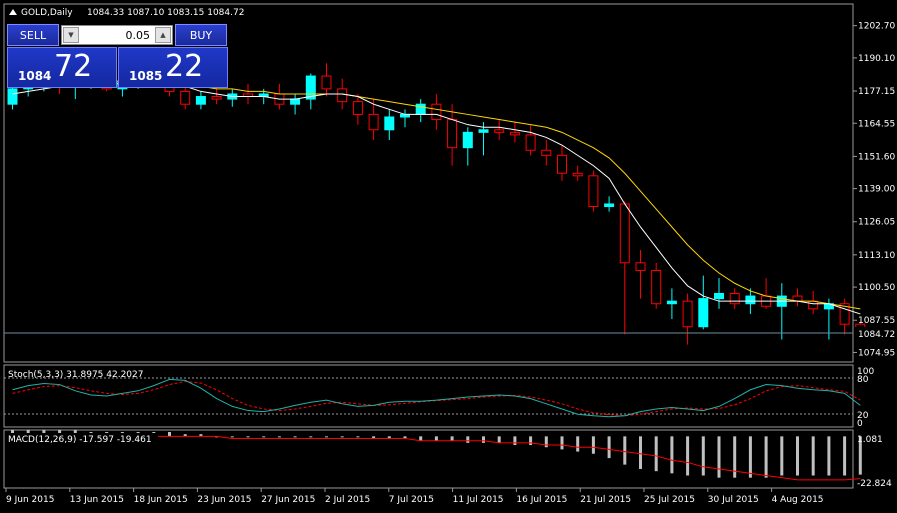 Image resolution: width=897 pixels, height=513 pixels. What do you see at coordinates (35, 76) in the screenshot?
I see `bid-price-big: 1084` at bounding box center [35, 76].